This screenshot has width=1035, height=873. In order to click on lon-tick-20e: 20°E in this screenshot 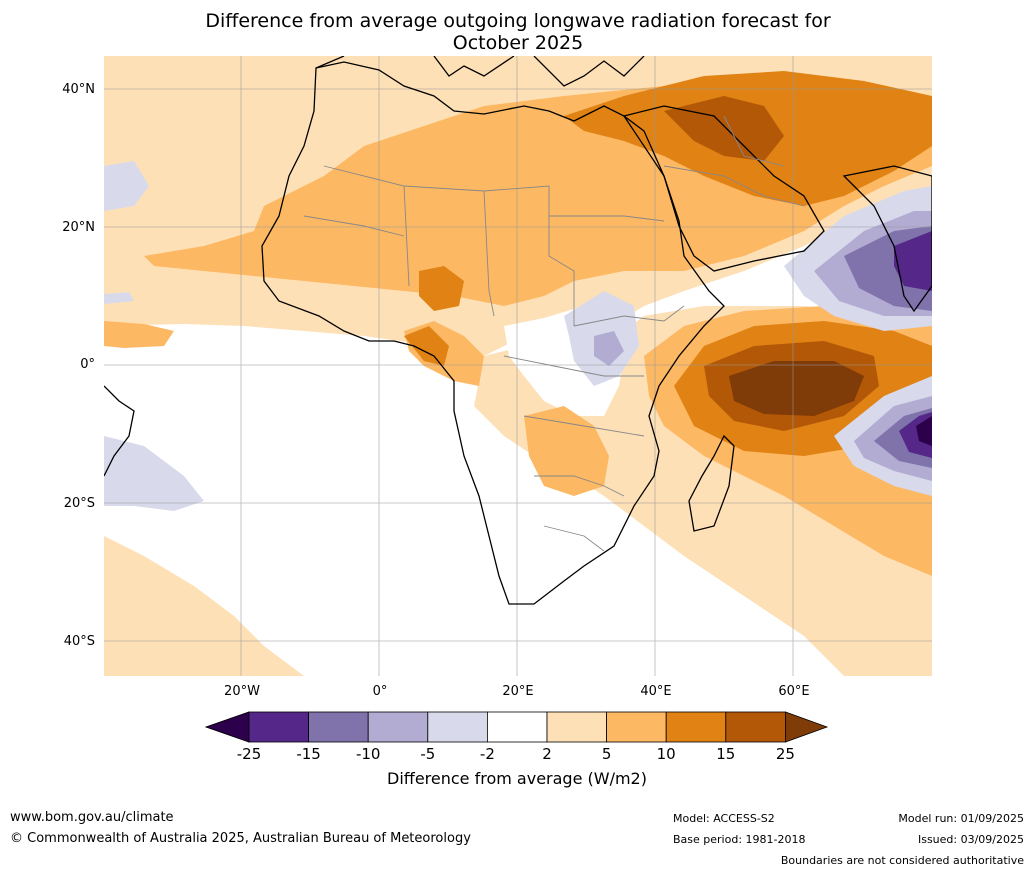, I will do `click(518, 691)`.